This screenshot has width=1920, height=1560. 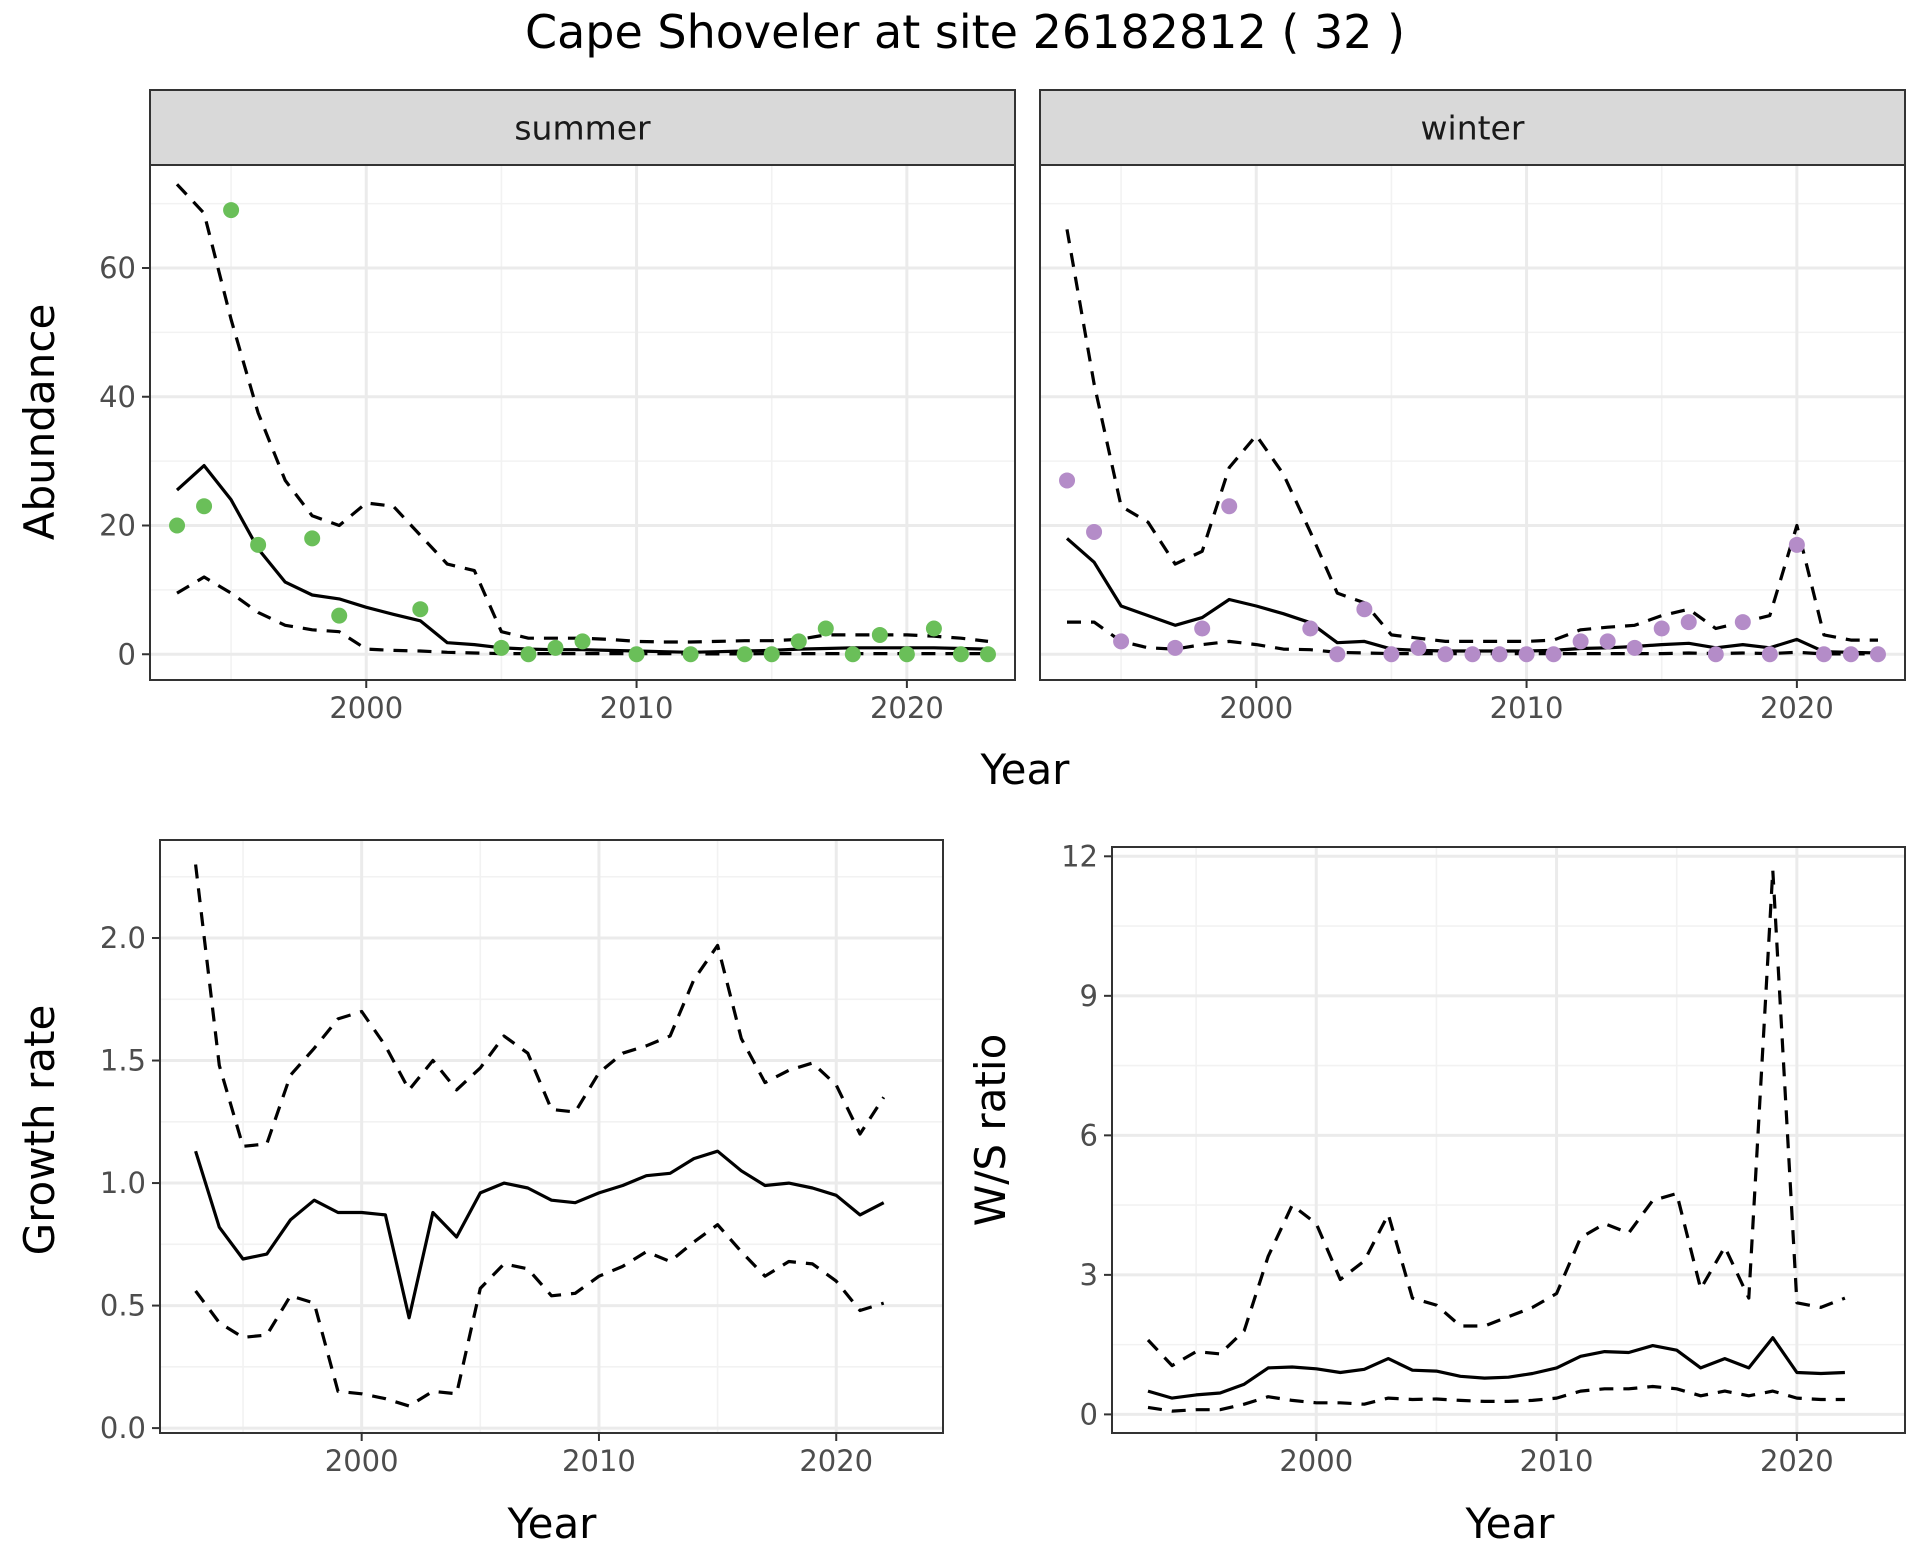 What do you see at coordinates (1079, 856) in the screenshot?
I see `y-tick-label: 12` at bounding box center [1079, 856].